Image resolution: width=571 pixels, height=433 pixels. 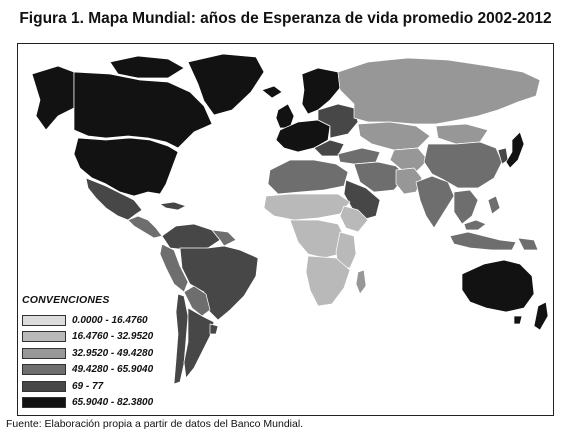 What do you see at coordinates (303, 136) in the screenshot?
I see `region-western-europe` at bounding box center [303, 136].